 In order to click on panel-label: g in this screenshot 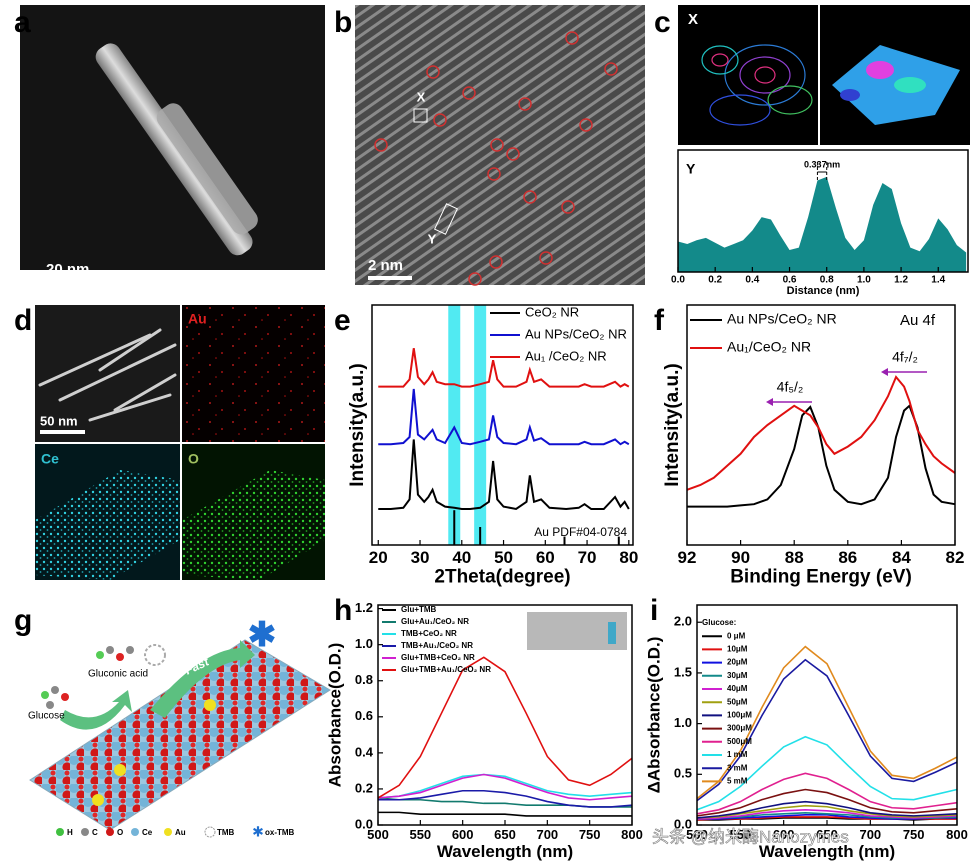, I will do `click(23, 620)`.